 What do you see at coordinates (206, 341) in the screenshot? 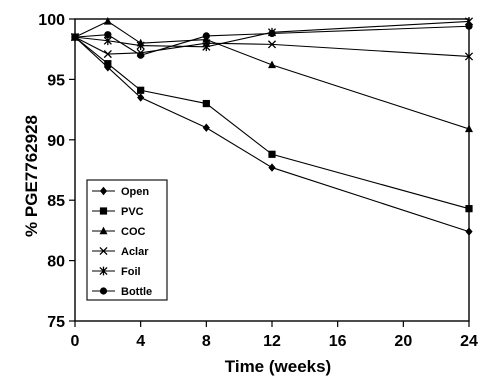
I see `x-tick-label: 8` at bounding box center [206, 341].